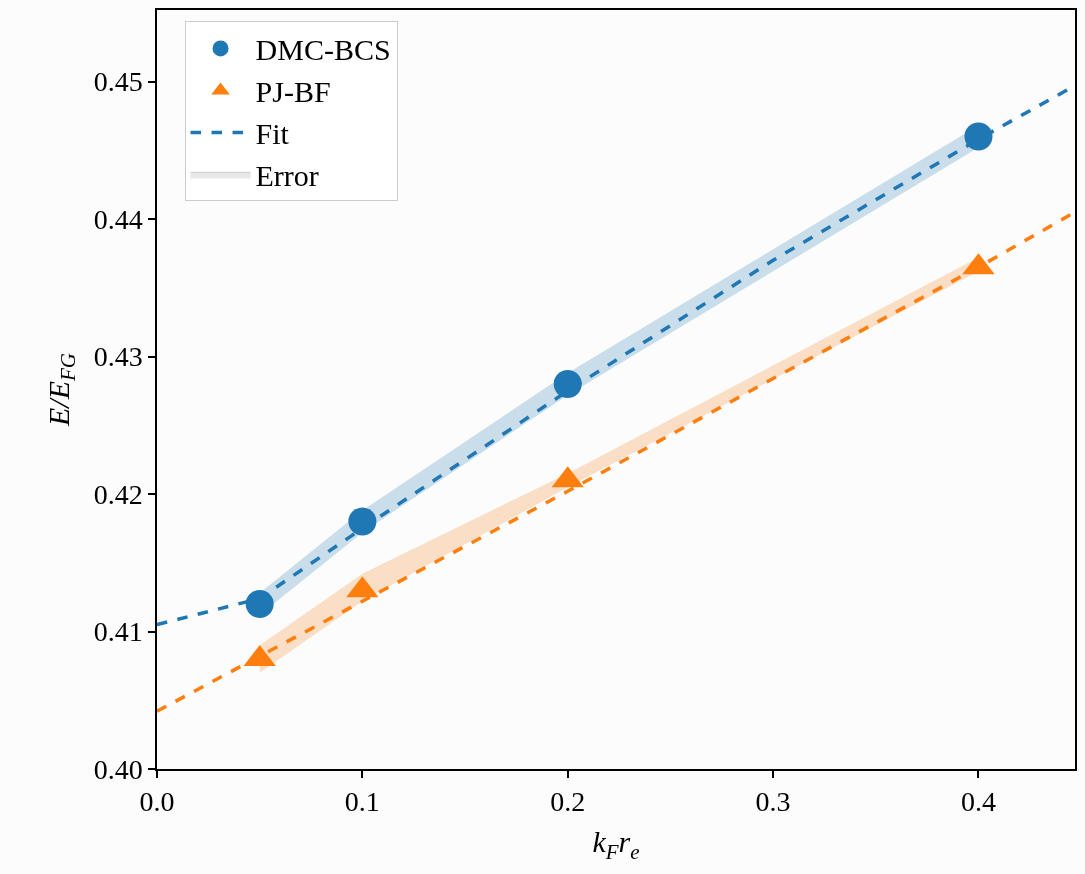  I want to click on legend-label: Error, so click(287, 176).